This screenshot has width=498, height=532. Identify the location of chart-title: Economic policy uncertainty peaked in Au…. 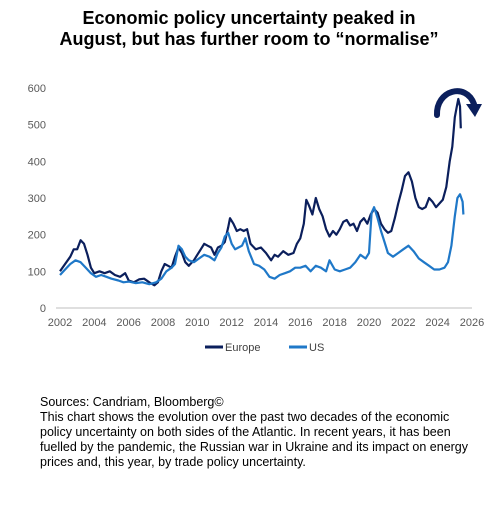
(249, 29).